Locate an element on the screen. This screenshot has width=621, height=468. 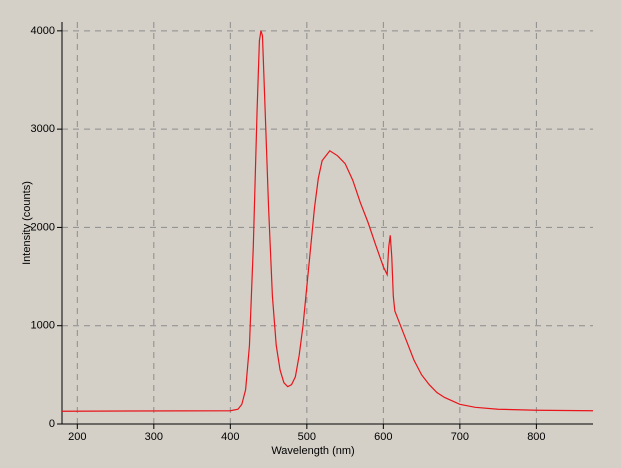
x-tick-label: 200 is located at coordinates (77, 437).